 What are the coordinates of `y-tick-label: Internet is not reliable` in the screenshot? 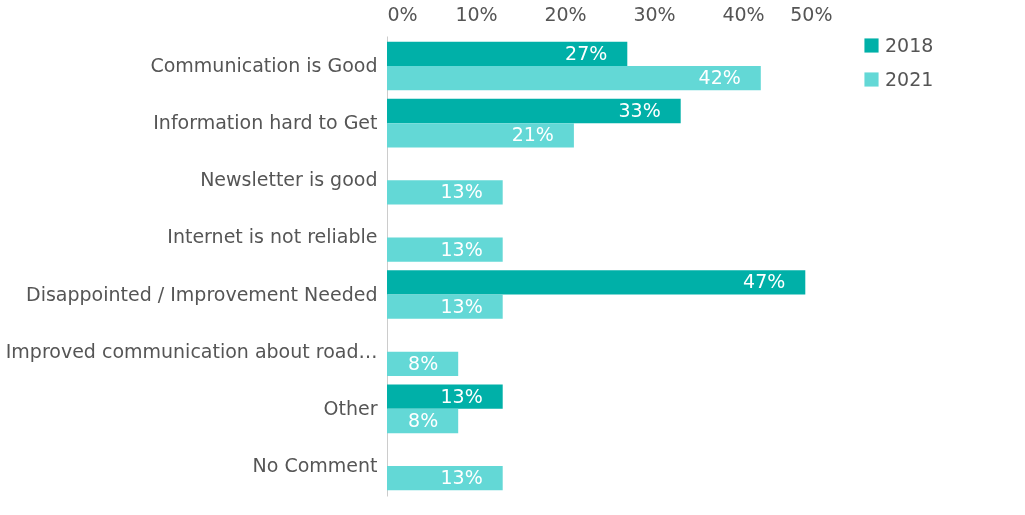 It's located at (272, 236).